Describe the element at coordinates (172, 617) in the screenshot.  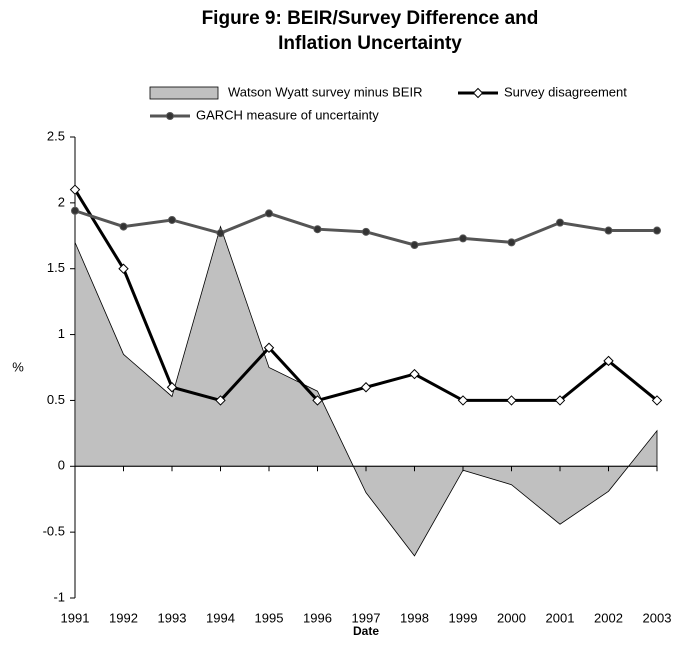
I see `x-tick-label: 1993` at that location.